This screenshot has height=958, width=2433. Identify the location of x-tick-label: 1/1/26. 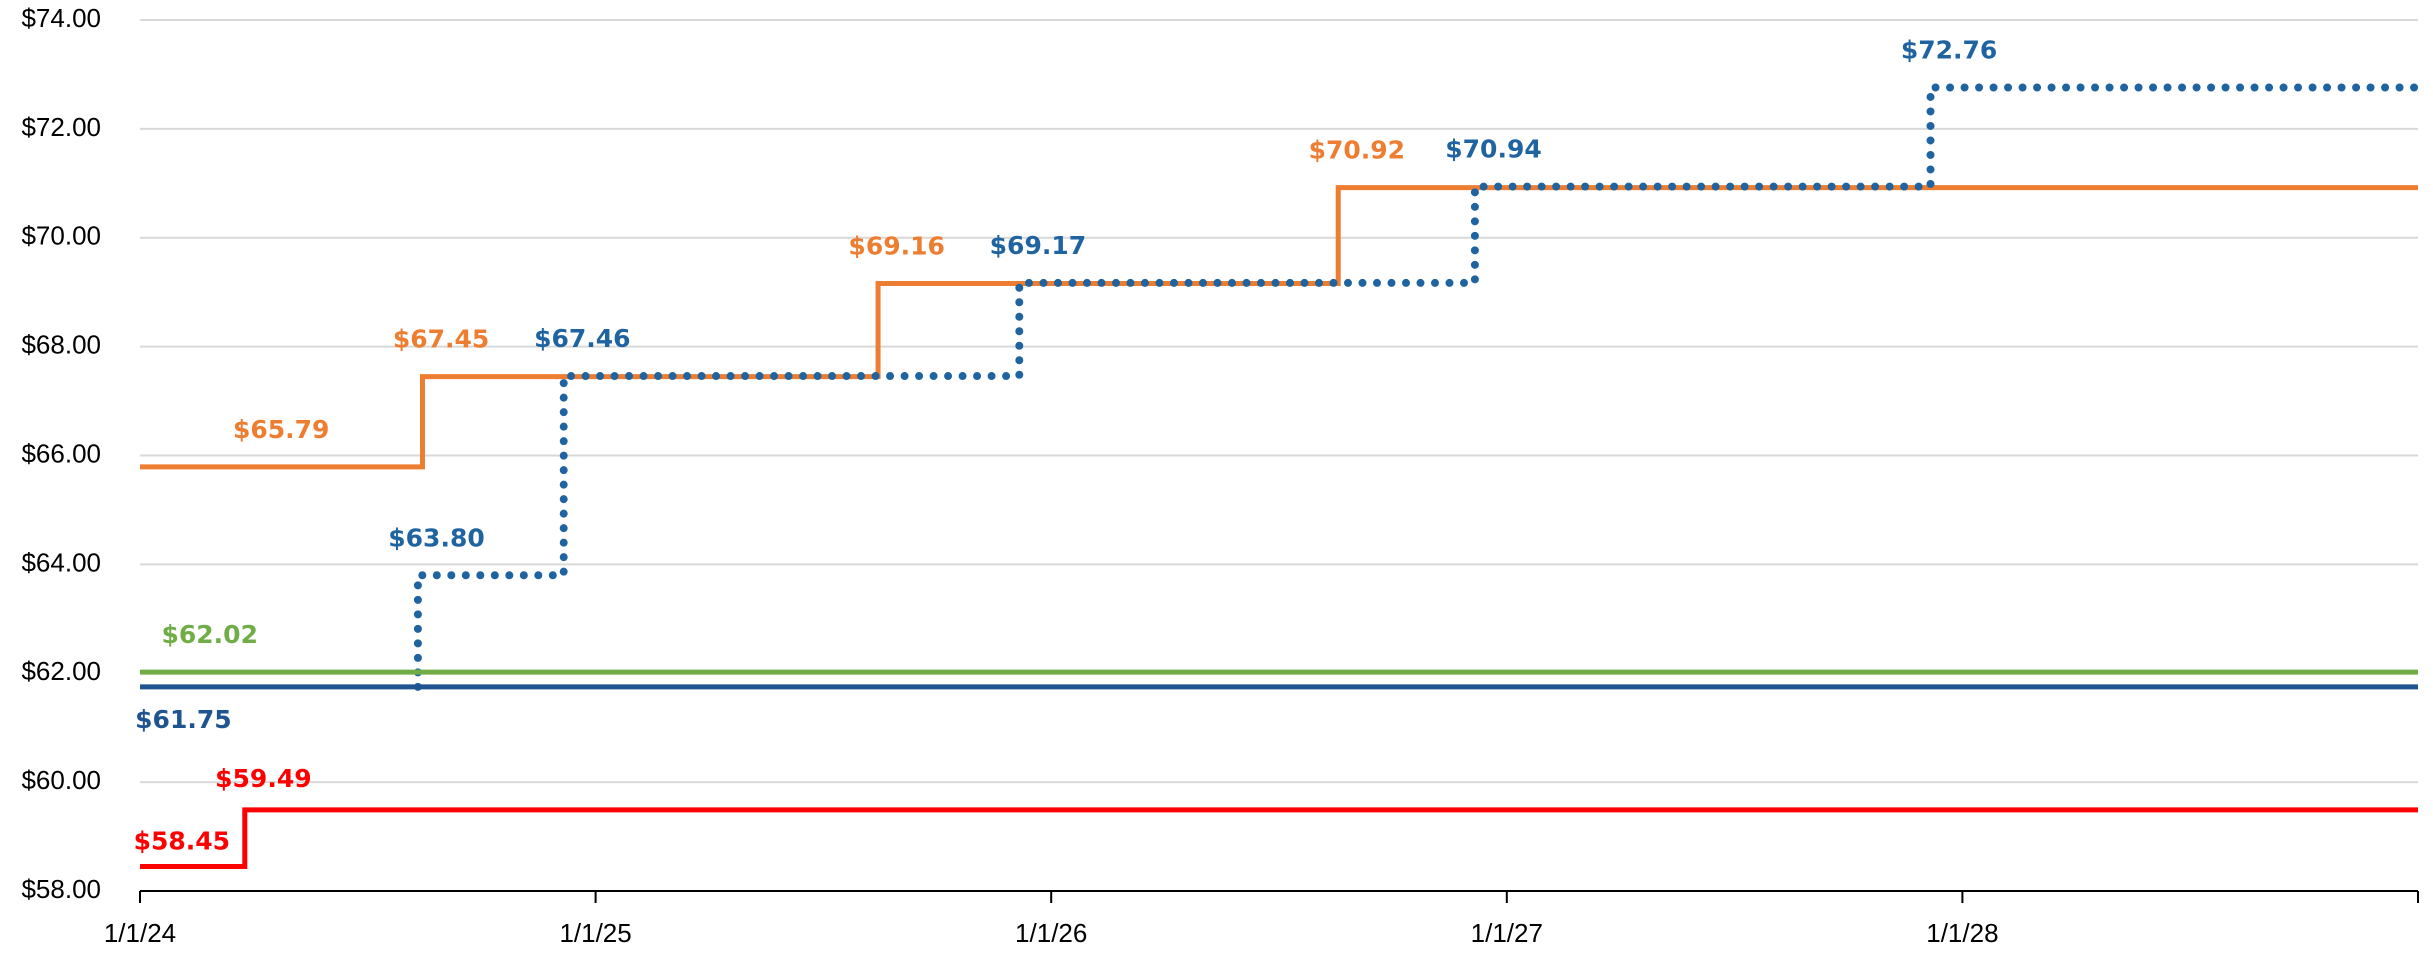
(1051, 933).